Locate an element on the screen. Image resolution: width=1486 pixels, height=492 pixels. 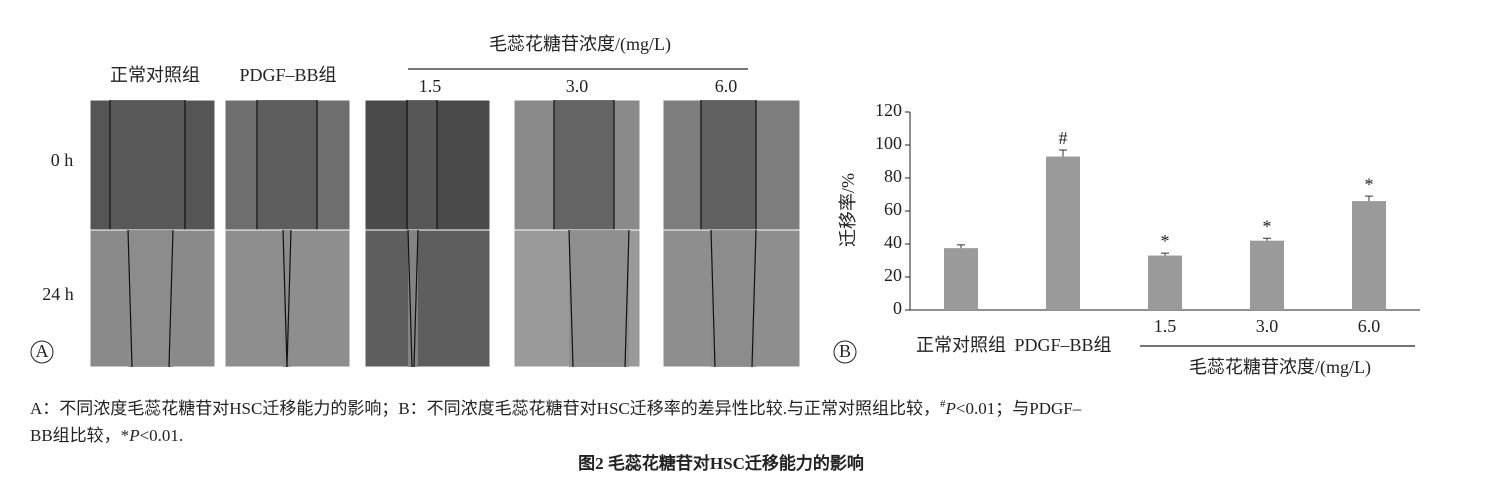
y-tick-label: 0 is located at coordinates (897, 308).